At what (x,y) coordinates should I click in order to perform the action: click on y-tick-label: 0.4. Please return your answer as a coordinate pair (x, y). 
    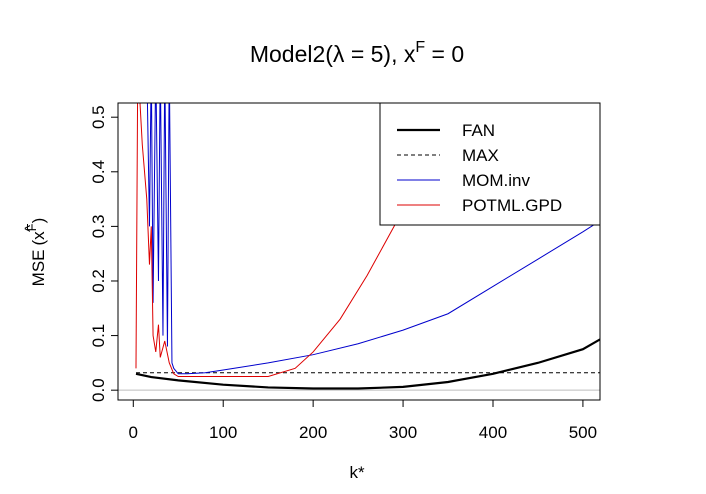
    Looking at the image, I should click on (98, 172).